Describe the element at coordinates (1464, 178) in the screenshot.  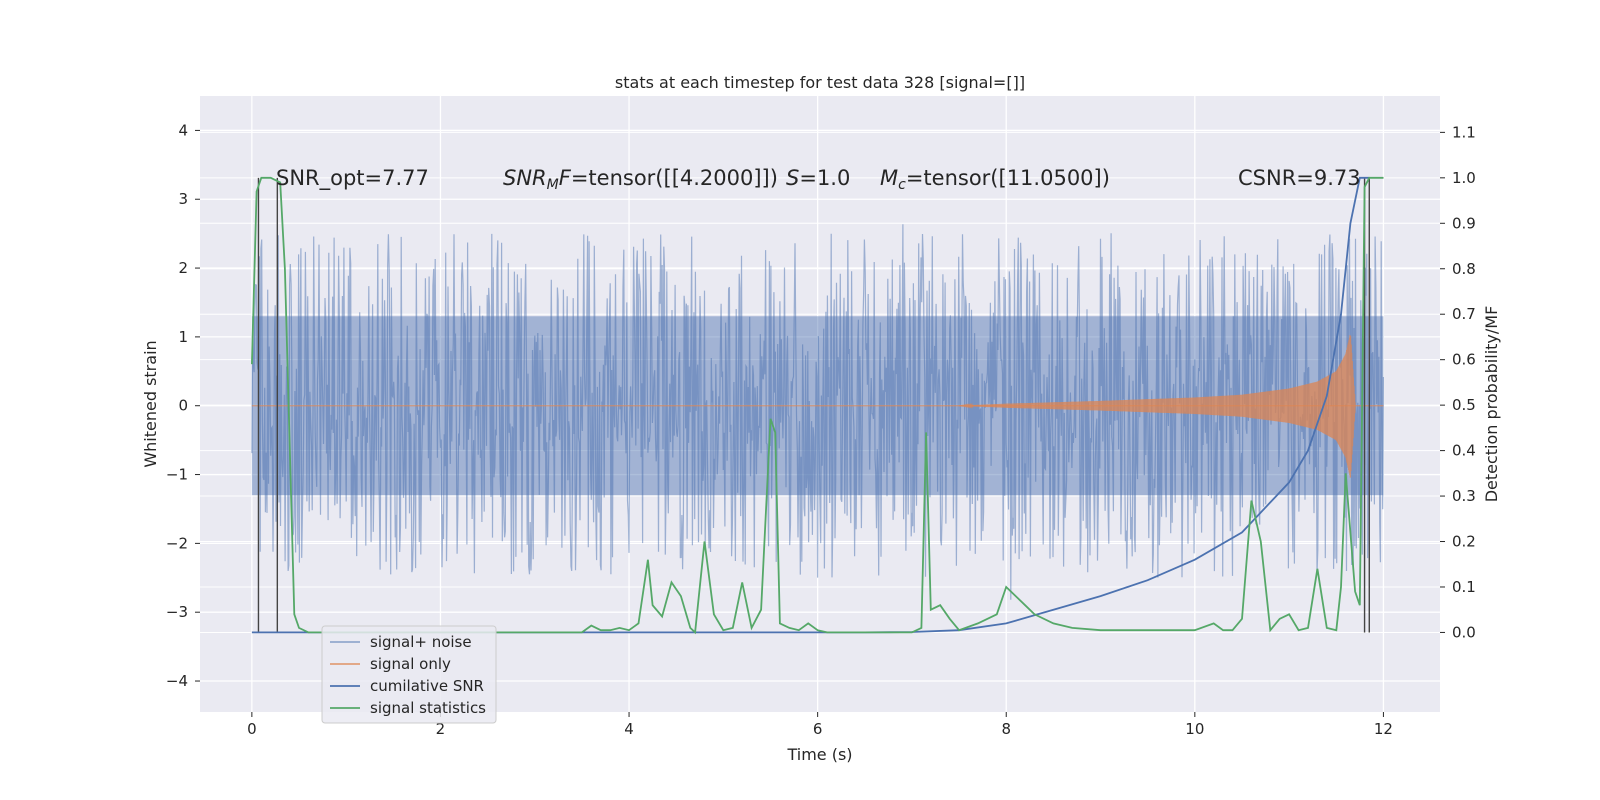
I see `y2-tick-label-10: 1.0` at that location.